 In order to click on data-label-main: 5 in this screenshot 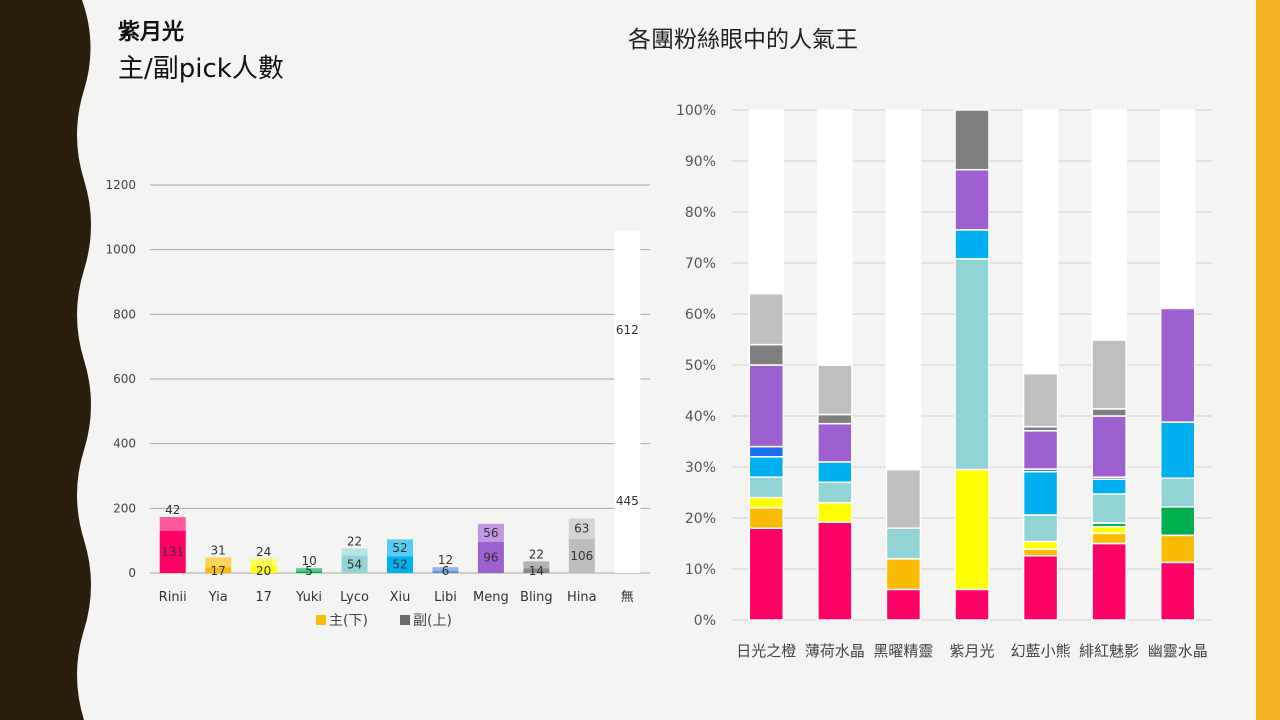, I will do `click(309, 571)`.